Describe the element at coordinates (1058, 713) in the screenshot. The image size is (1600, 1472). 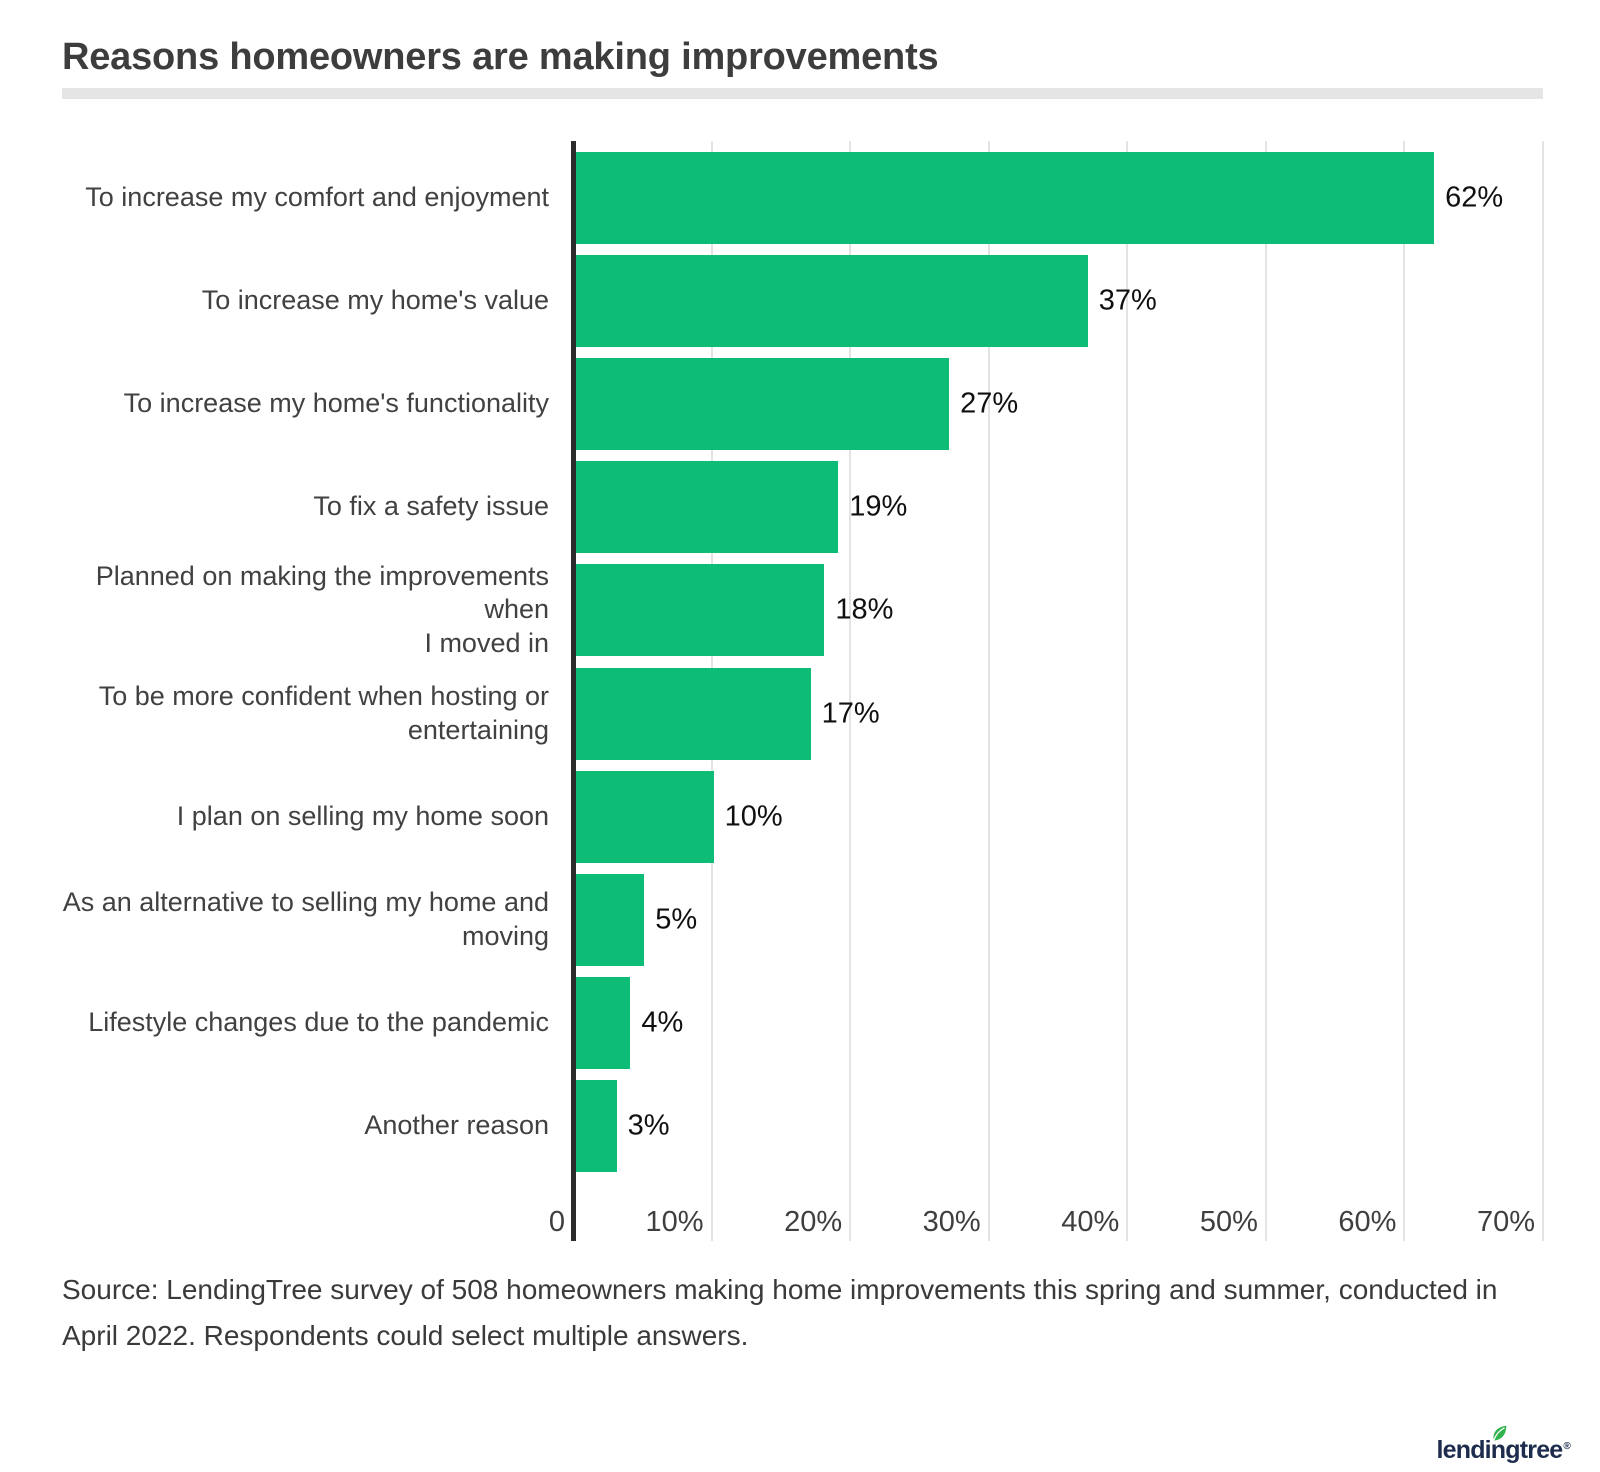
I see `plot-cell: 17%` at that location.